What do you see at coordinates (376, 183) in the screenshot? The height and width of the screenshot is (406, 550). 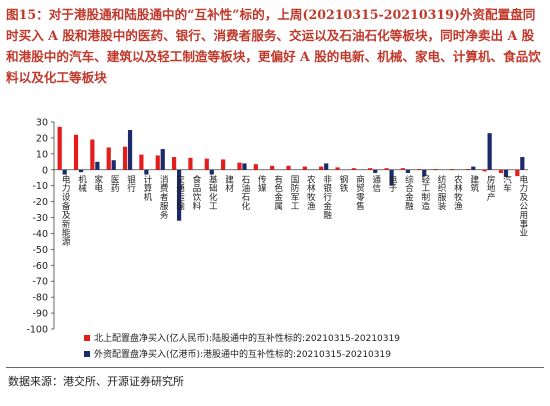 I see `x-category-label: 通信` at bounding box center [376, 183].